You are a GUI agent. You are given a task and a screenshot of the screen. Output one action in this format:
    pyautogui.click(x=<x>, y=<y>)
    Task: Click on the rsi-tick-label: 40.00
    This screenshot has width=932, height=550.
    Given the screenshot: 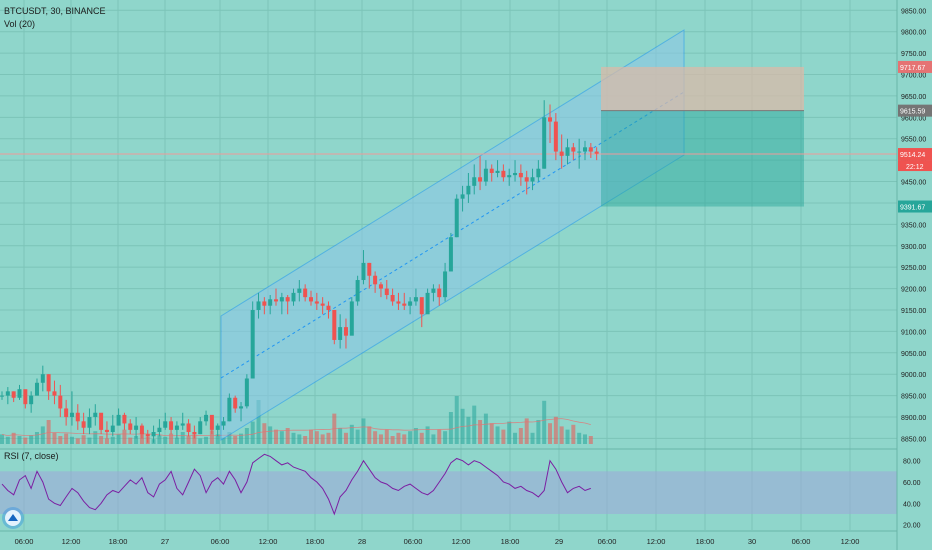 What is the action you would take?
    pyautogui.click(x=912, y=504)
    